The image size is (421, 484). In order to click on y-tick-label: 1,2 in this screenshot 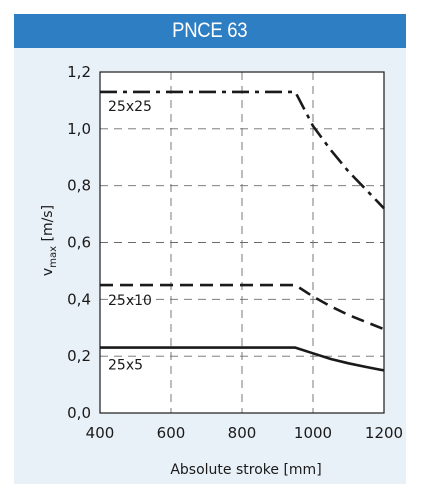, I will do `click(79, 72)`.